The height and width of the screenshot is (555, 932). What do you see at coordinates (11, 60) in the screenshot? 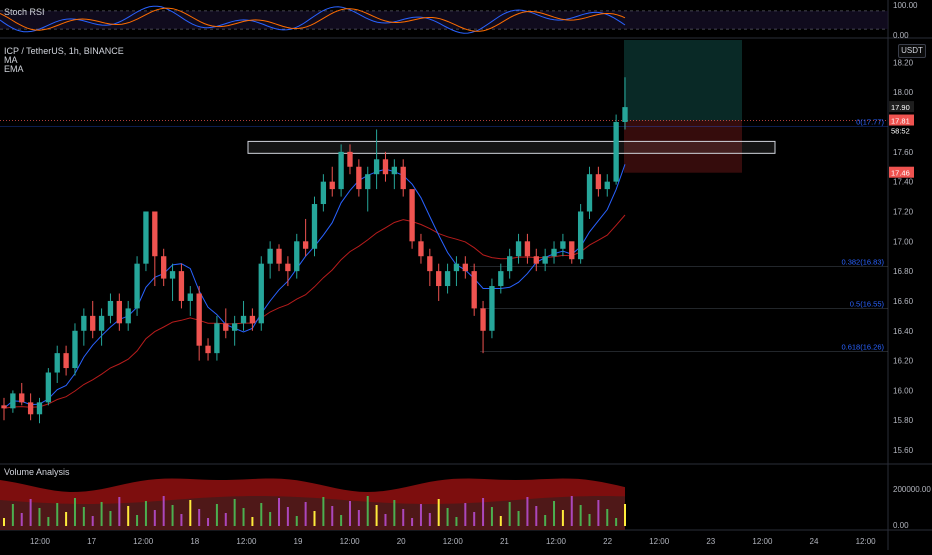
I see `ma-label: MA` at bounding box center [11, 60].